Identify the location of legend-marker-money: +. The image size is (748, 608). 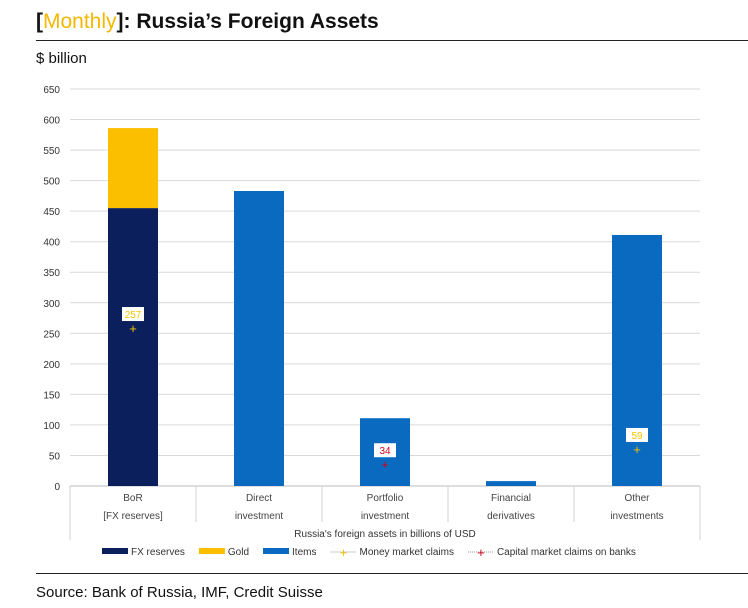
(344, 552).